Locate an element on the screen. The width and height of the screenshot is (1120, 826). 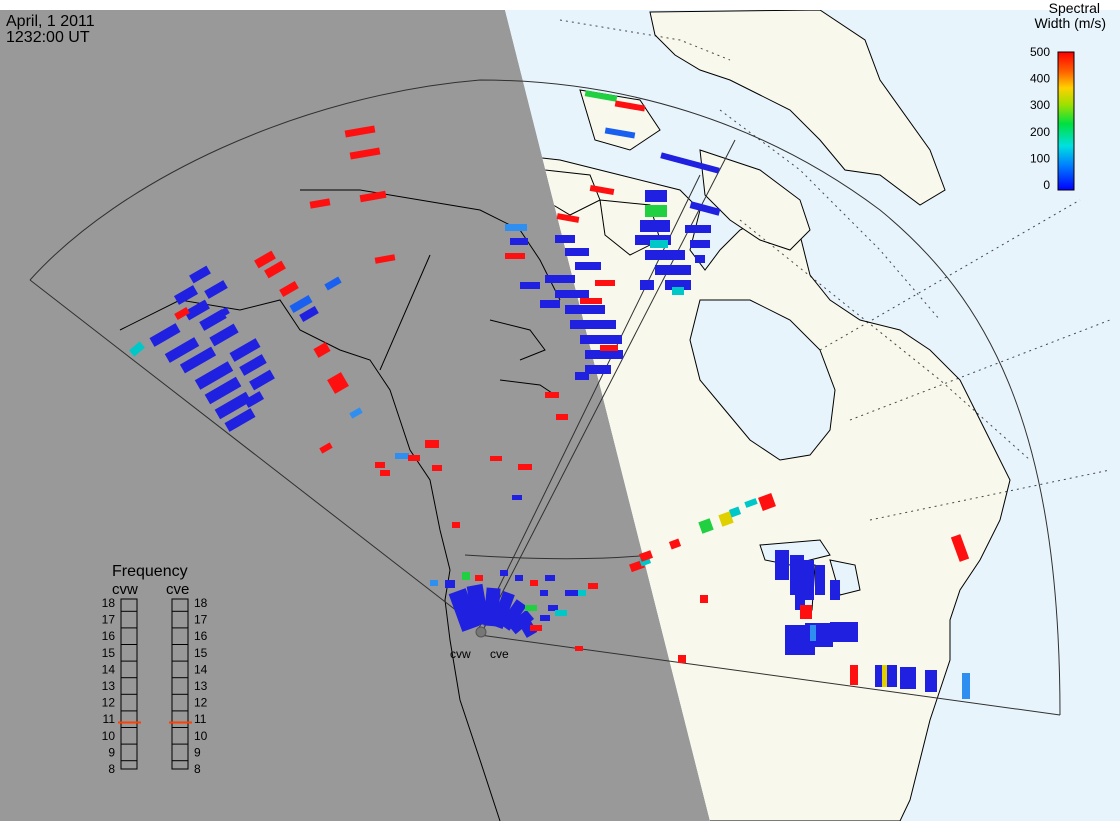
frequency-column-right is located at coordinates (180, 684).